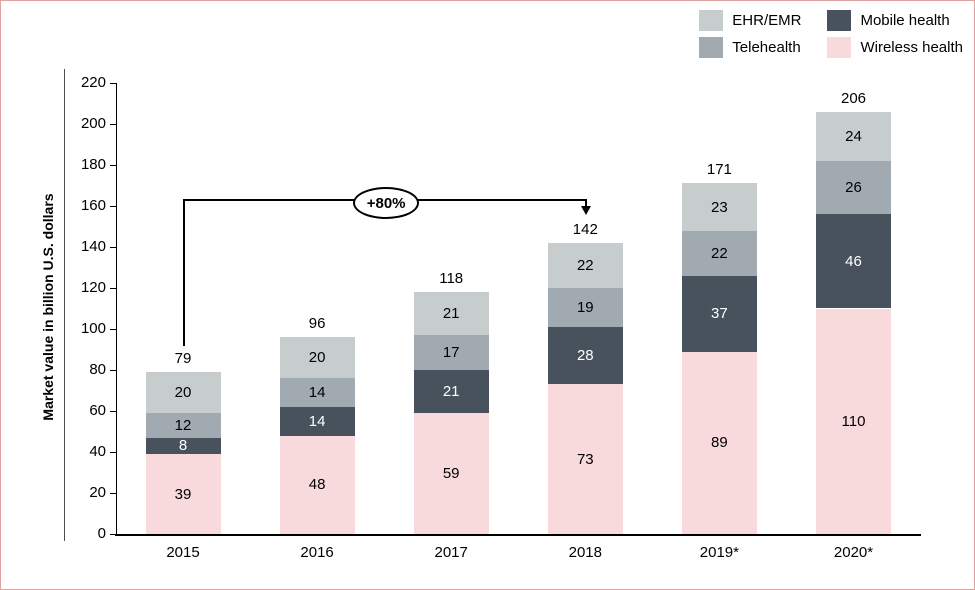 Image resolution: width=975 pixels, height=590 pixels. Describe the element at coordinates (451, 552) in the screenshot. I see `x-tick-label: 2017` at that location.